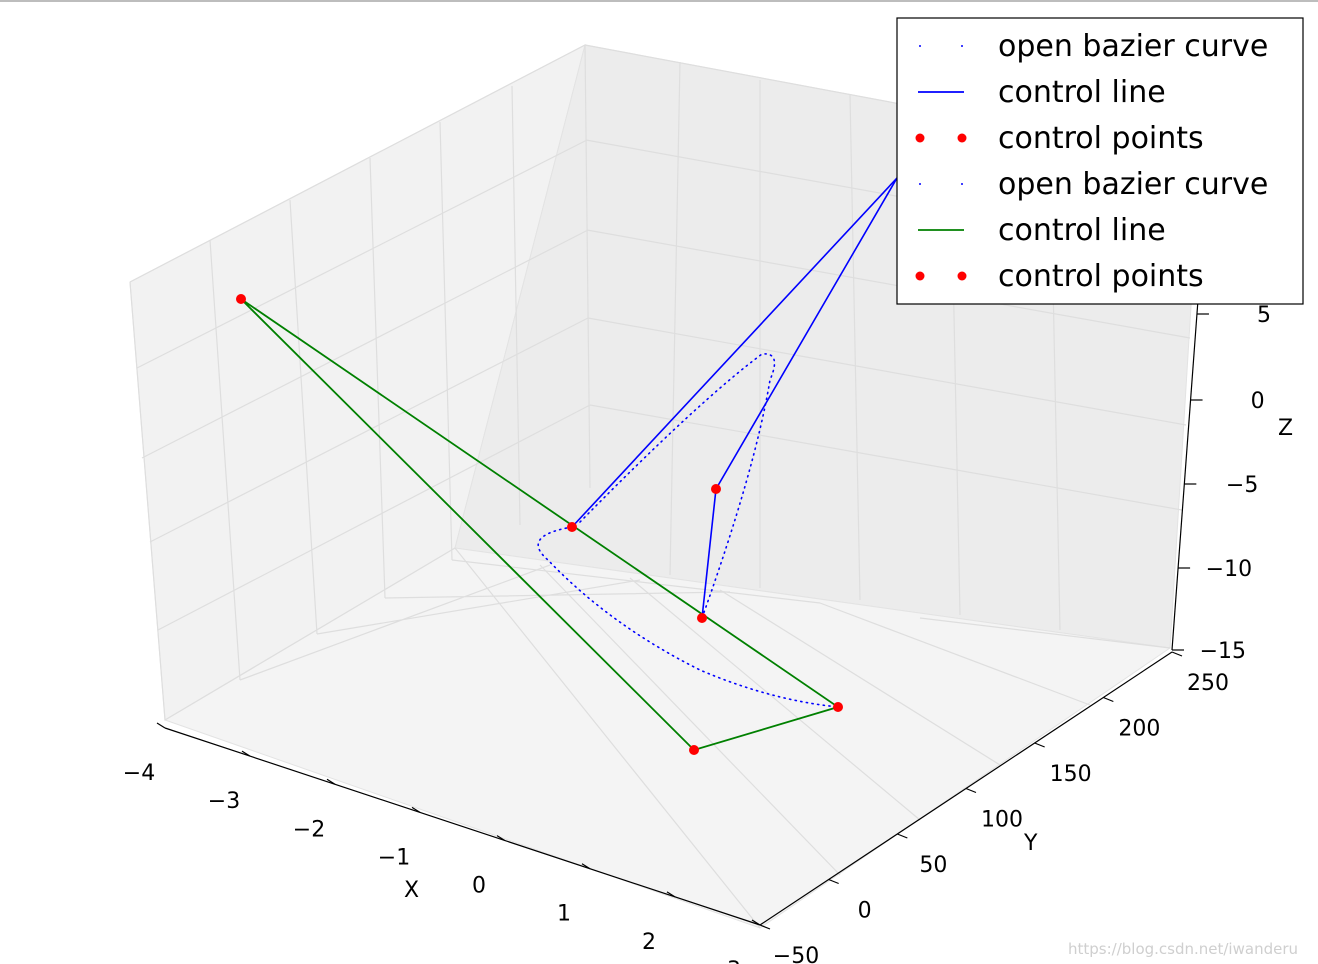  Describe the element at coordinates (1264, 315) in the screenshot. I see `z-tick-label: 5` at that location.